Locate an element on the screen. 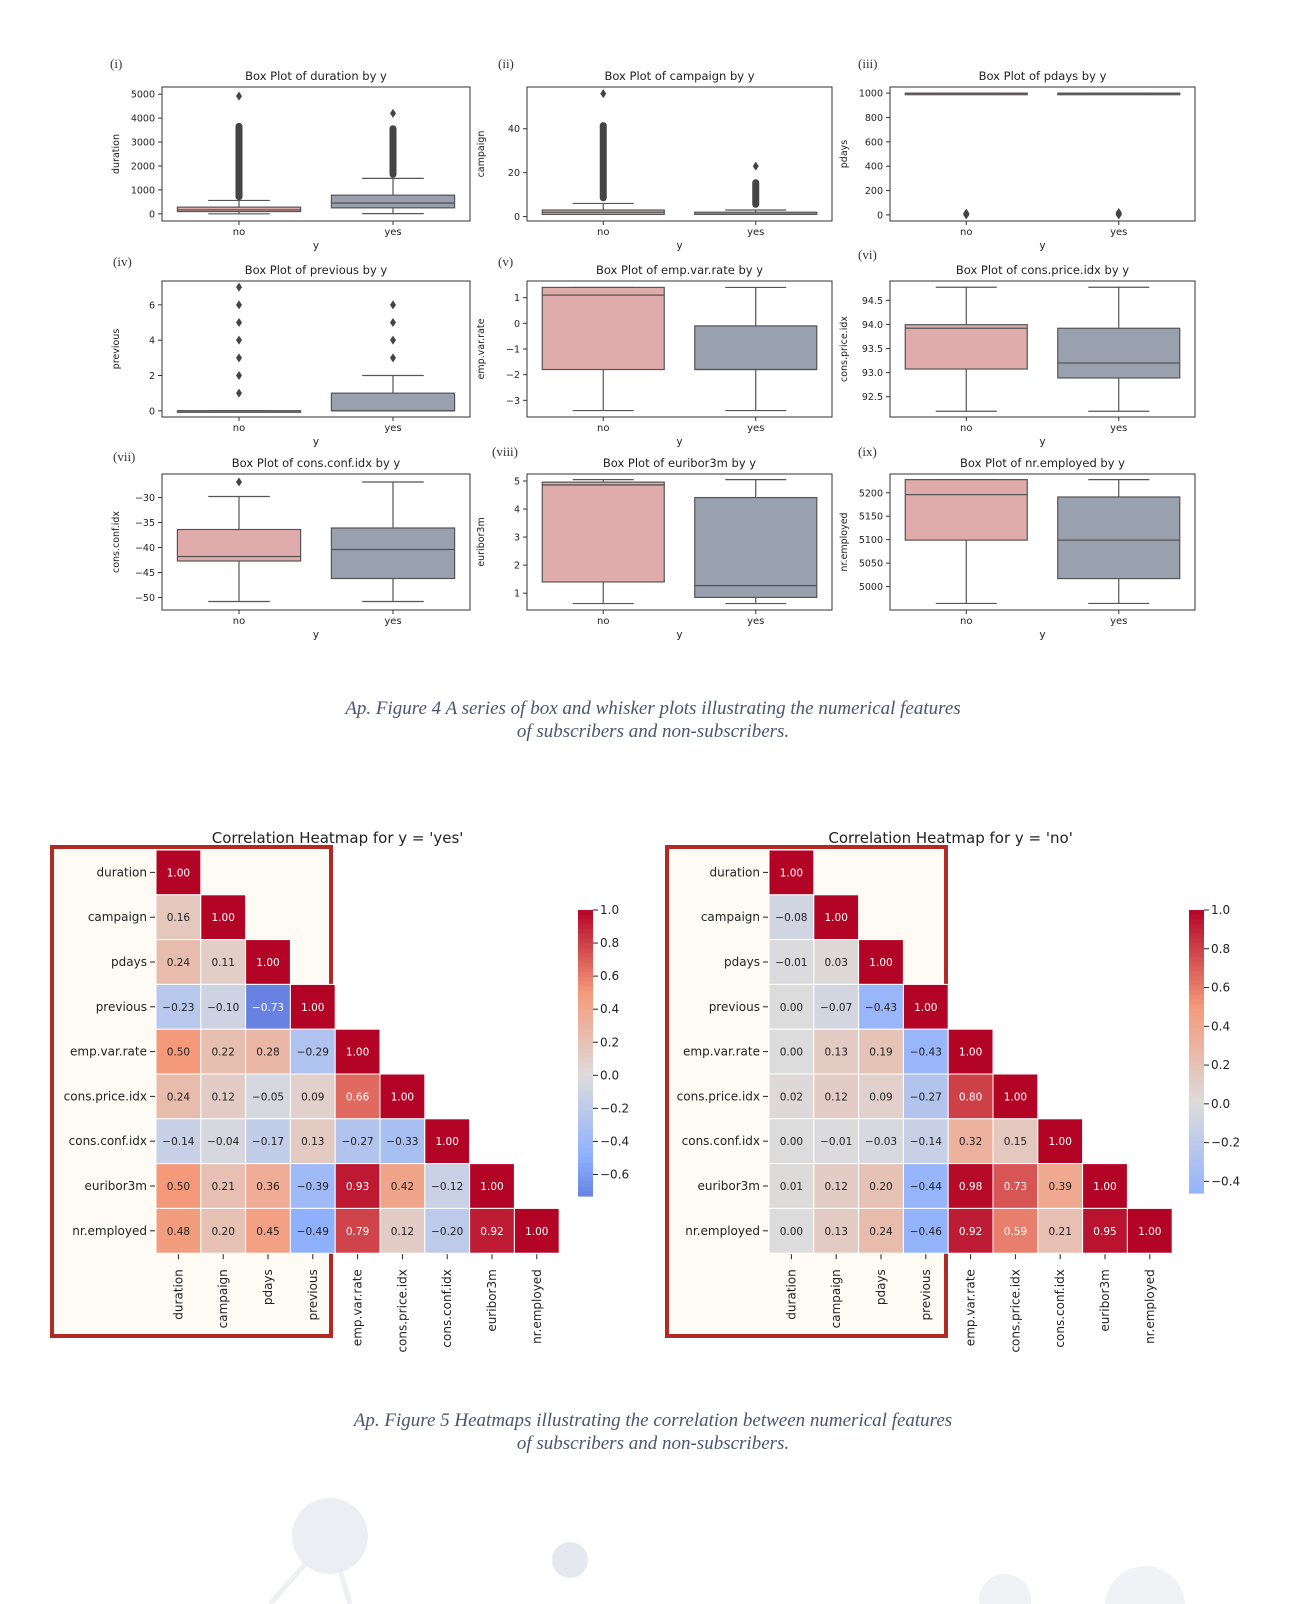 Image resolution: width=1306 pixels, height=1604 pixels. heatmap-cell: 0.15 is located at coordinates (1015, 1141).